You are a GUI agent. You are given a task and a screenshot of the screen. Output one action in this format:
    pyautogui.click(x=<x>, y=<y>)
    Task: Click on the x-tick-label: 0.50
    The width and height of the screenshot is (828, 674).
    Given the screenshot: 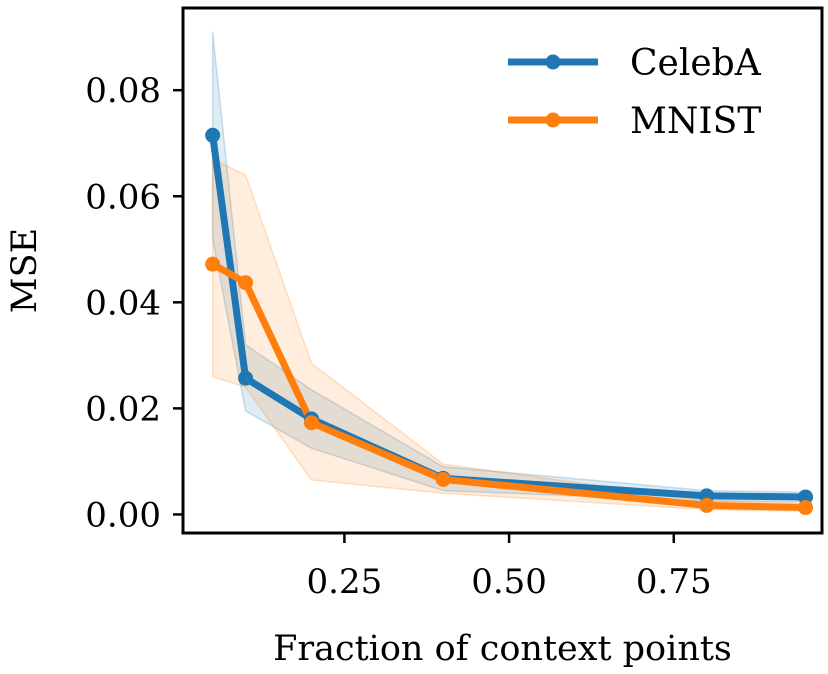 What is the action you would take?
    pyautogui.click(x=509, y=582)
    